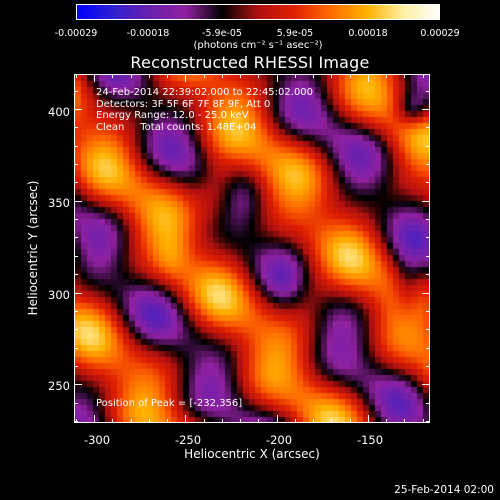  I want to click on x-axis-label: Heliocentric X (arcsec), so click(252, 454).